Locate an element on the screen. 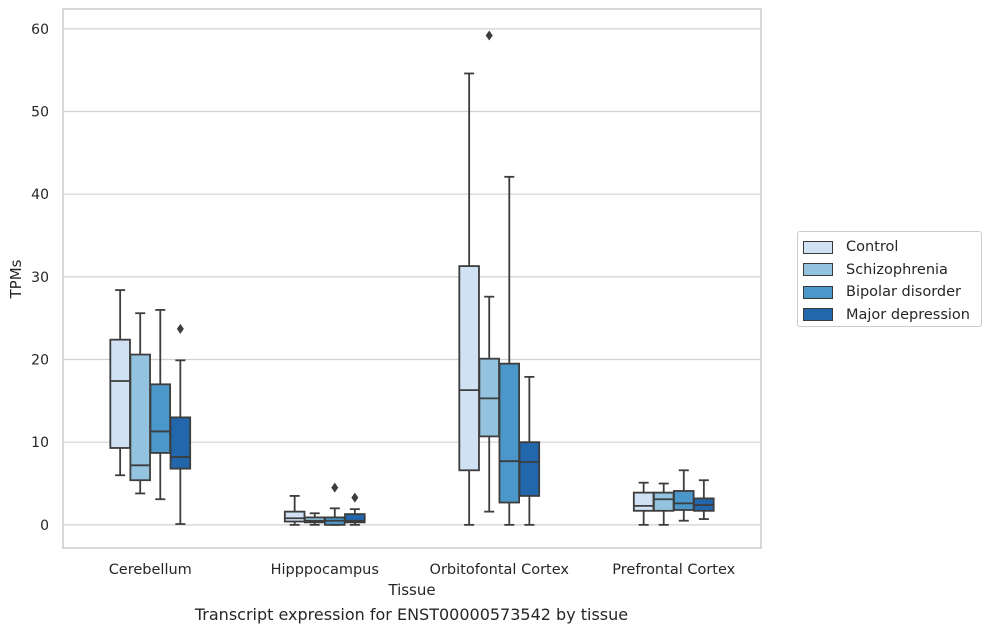 The width and height of the screenshot is (993, 638). x-tick-label: Orbitofontal Cortex is located at coordinates (500, 570).